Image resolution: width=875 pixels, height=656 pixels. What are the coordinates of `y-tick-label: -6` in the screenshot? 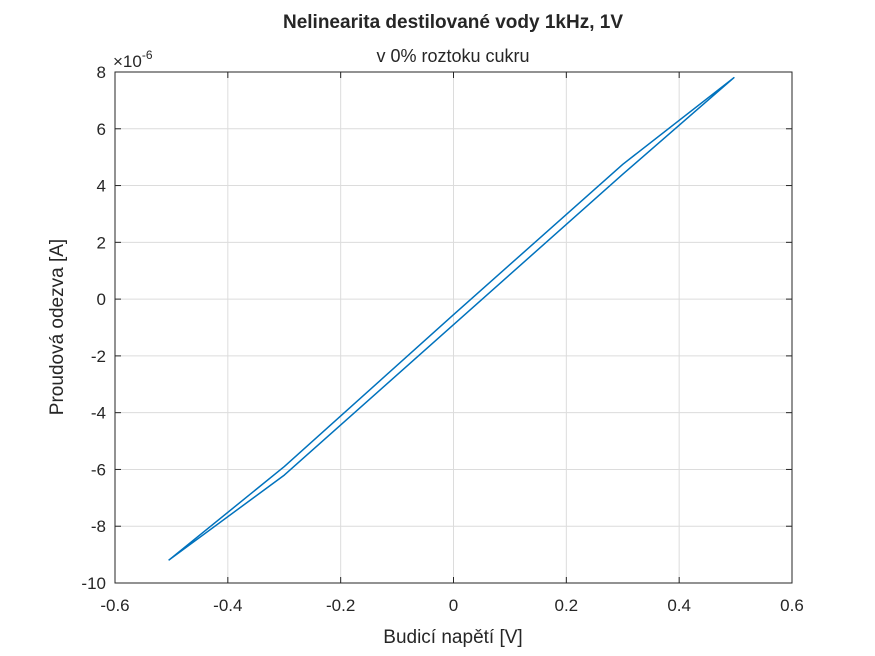 It's located at (98, 469).